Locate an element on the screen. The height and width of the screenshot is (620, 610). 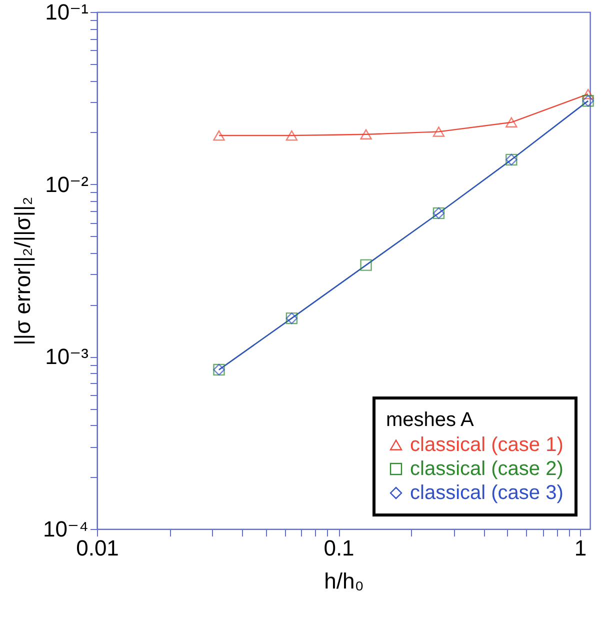
x-tick-label: 1 is located at coordinates (580, 548).